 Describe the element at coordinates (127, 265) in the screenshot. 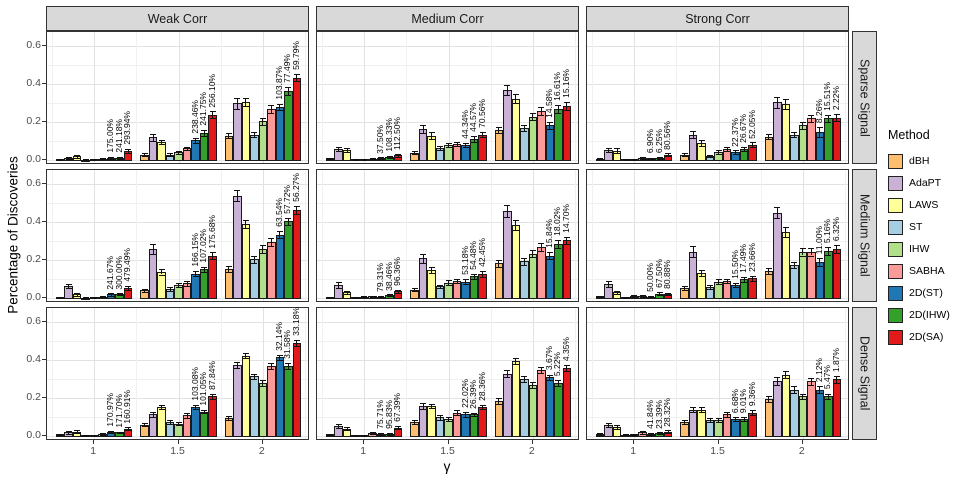

I see `bar-percentage-label: 479.49%` at that location.